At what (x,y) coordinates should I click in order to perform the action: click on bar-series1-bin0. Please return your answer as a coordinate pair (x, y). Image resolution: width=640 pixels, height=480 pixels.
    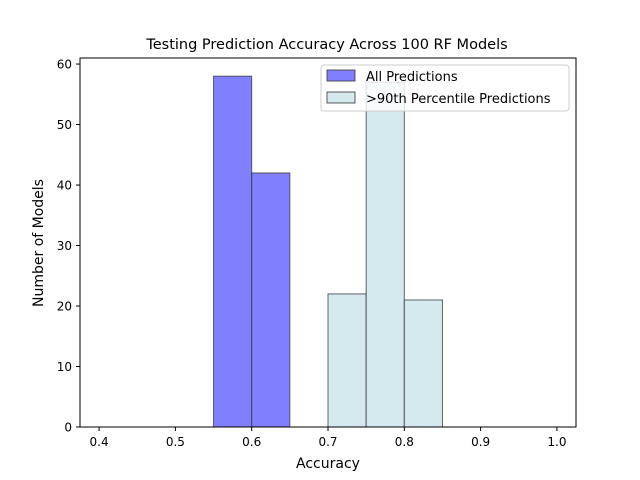
    Looking at the image, I should click on (347, 360).